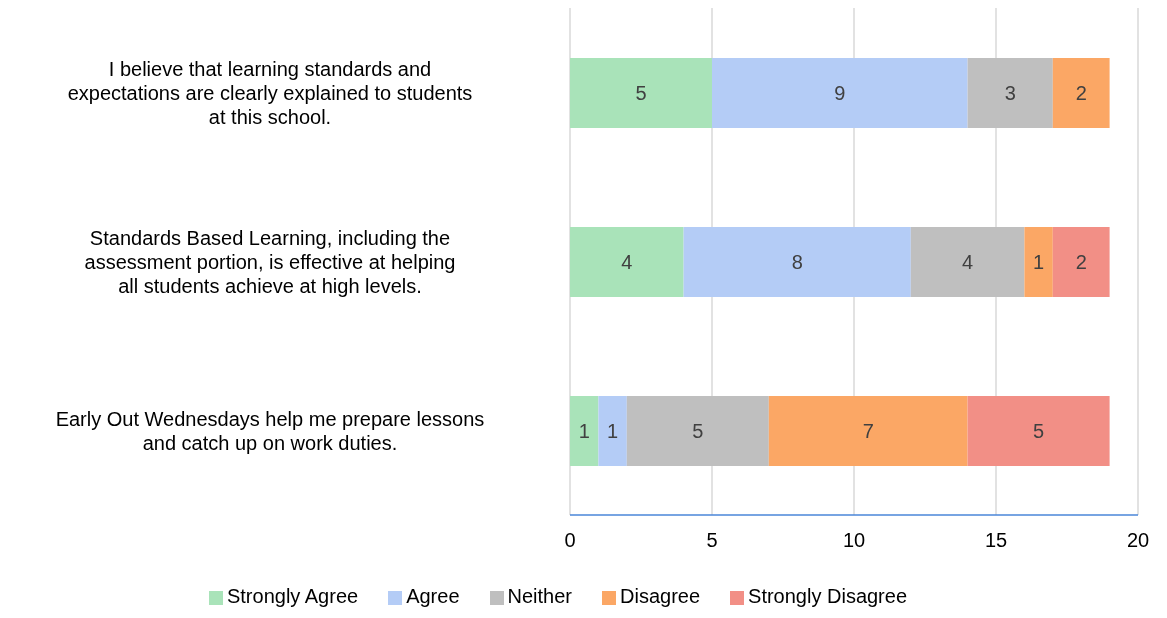 The image size is (1167, 618). Describe the element at coordinates (270, 430) in the screenshot. I see `y-tick-label: Early Out Wednesdays help me prepare lessons and catch up on work duties.` at that location.